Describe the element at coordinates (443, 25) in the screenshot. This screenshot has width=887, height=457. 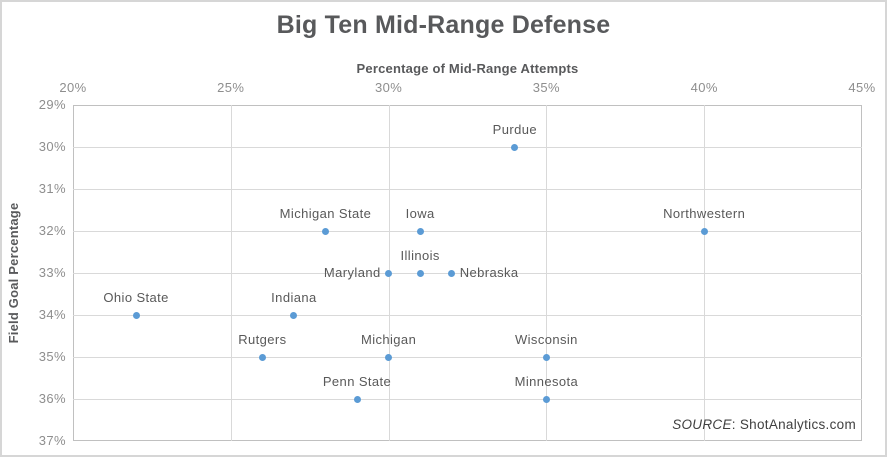
I see `chart-title: Big Ten Mid-Range Defense` at that location.